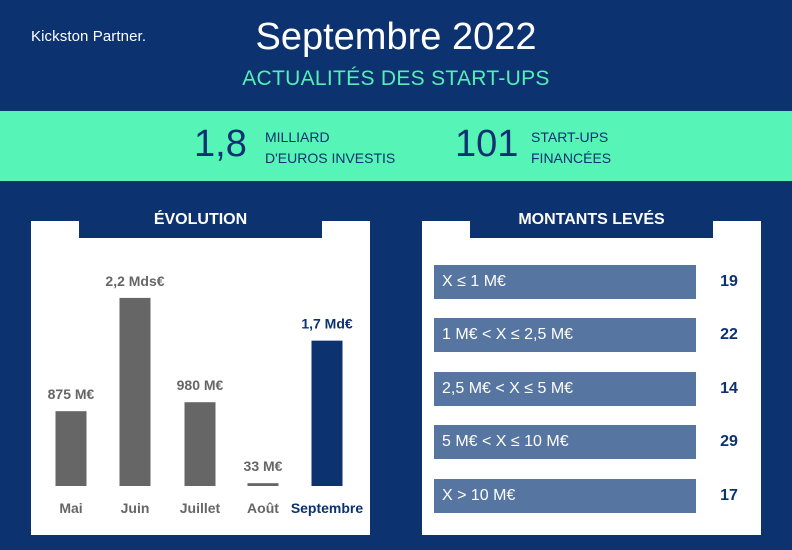  I want to click on bar-mai, so click(71, 448).